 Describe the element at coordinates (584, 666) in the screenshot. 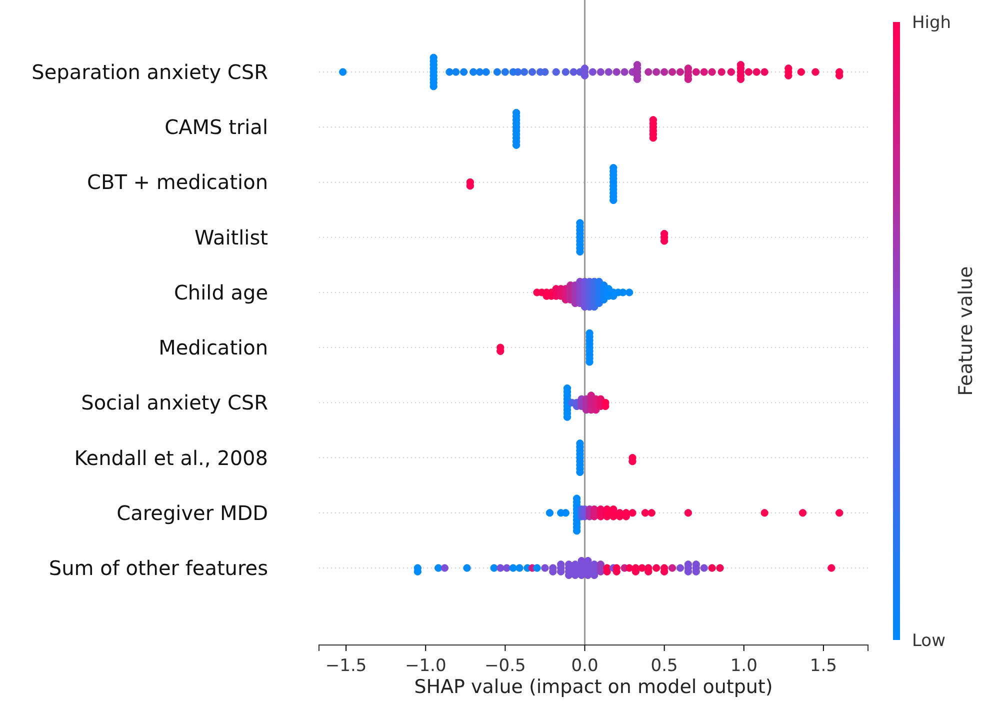

I see `x-tick-label: 0.0` at that location.